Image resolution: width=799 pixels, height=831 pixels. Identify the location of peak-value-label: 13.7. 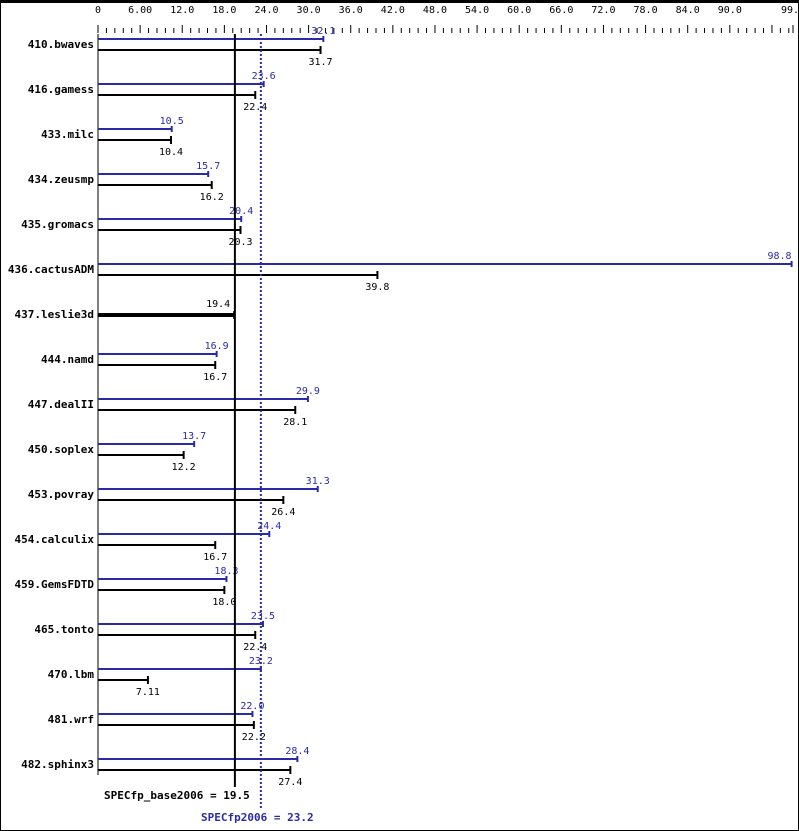
(194, 436).